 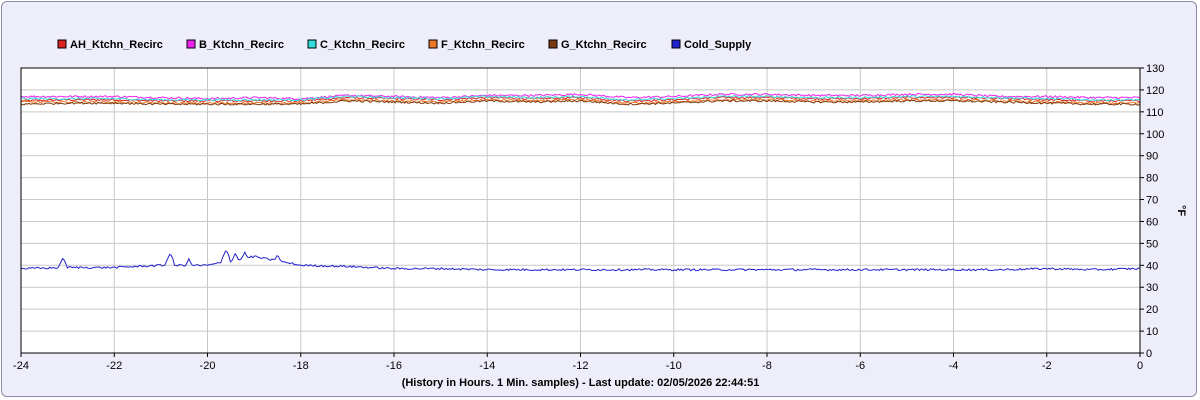 What do you see at coordinates (1152, 310) in the screenshot?
I see `y-tick-label: 20` at bounding box center [1152, 310].